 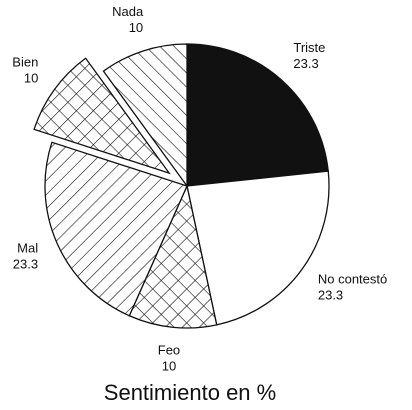 I want to click on slice-label: Triste, so click(x=309, y=47).